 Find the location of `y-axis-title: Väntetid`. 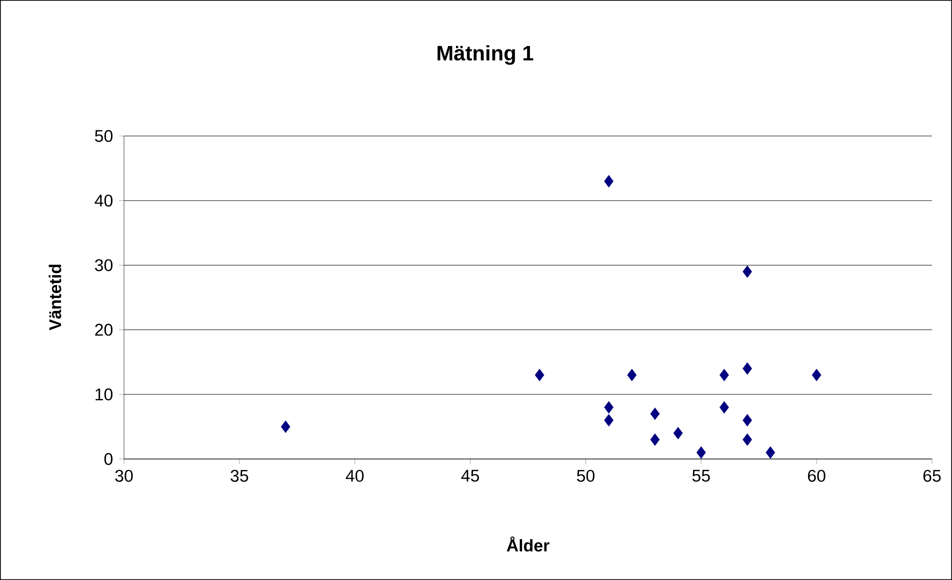

y-axis-title: Väntetid is located at coordinates (55, 297).